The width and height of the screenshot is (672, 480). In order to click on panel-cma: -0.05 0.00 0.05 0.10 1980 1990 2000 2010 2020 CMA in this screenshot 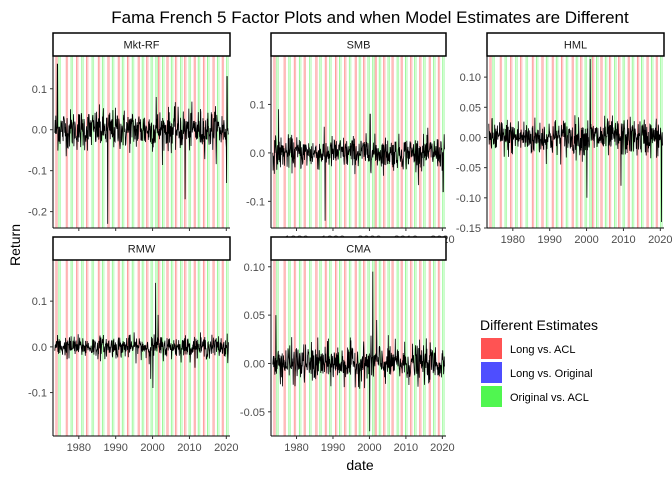, I will do `click(347, 345)`.